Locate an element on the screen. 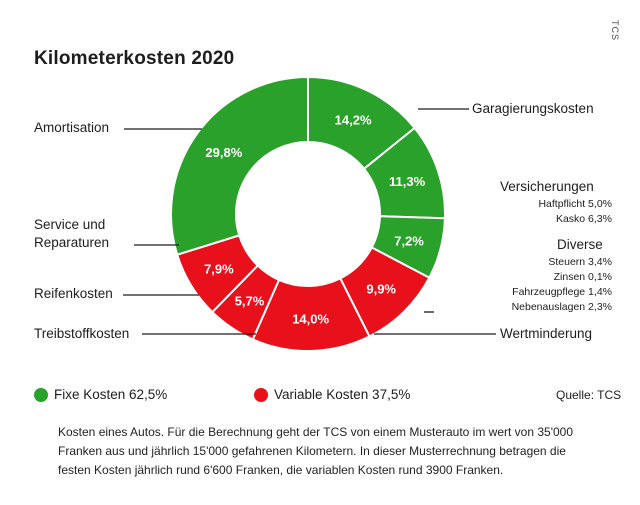 Image resolution: width=640 pixels, height=505 pixels. legend-variable: Variable Kosten 37,5% is located at coordinates (332, 394).